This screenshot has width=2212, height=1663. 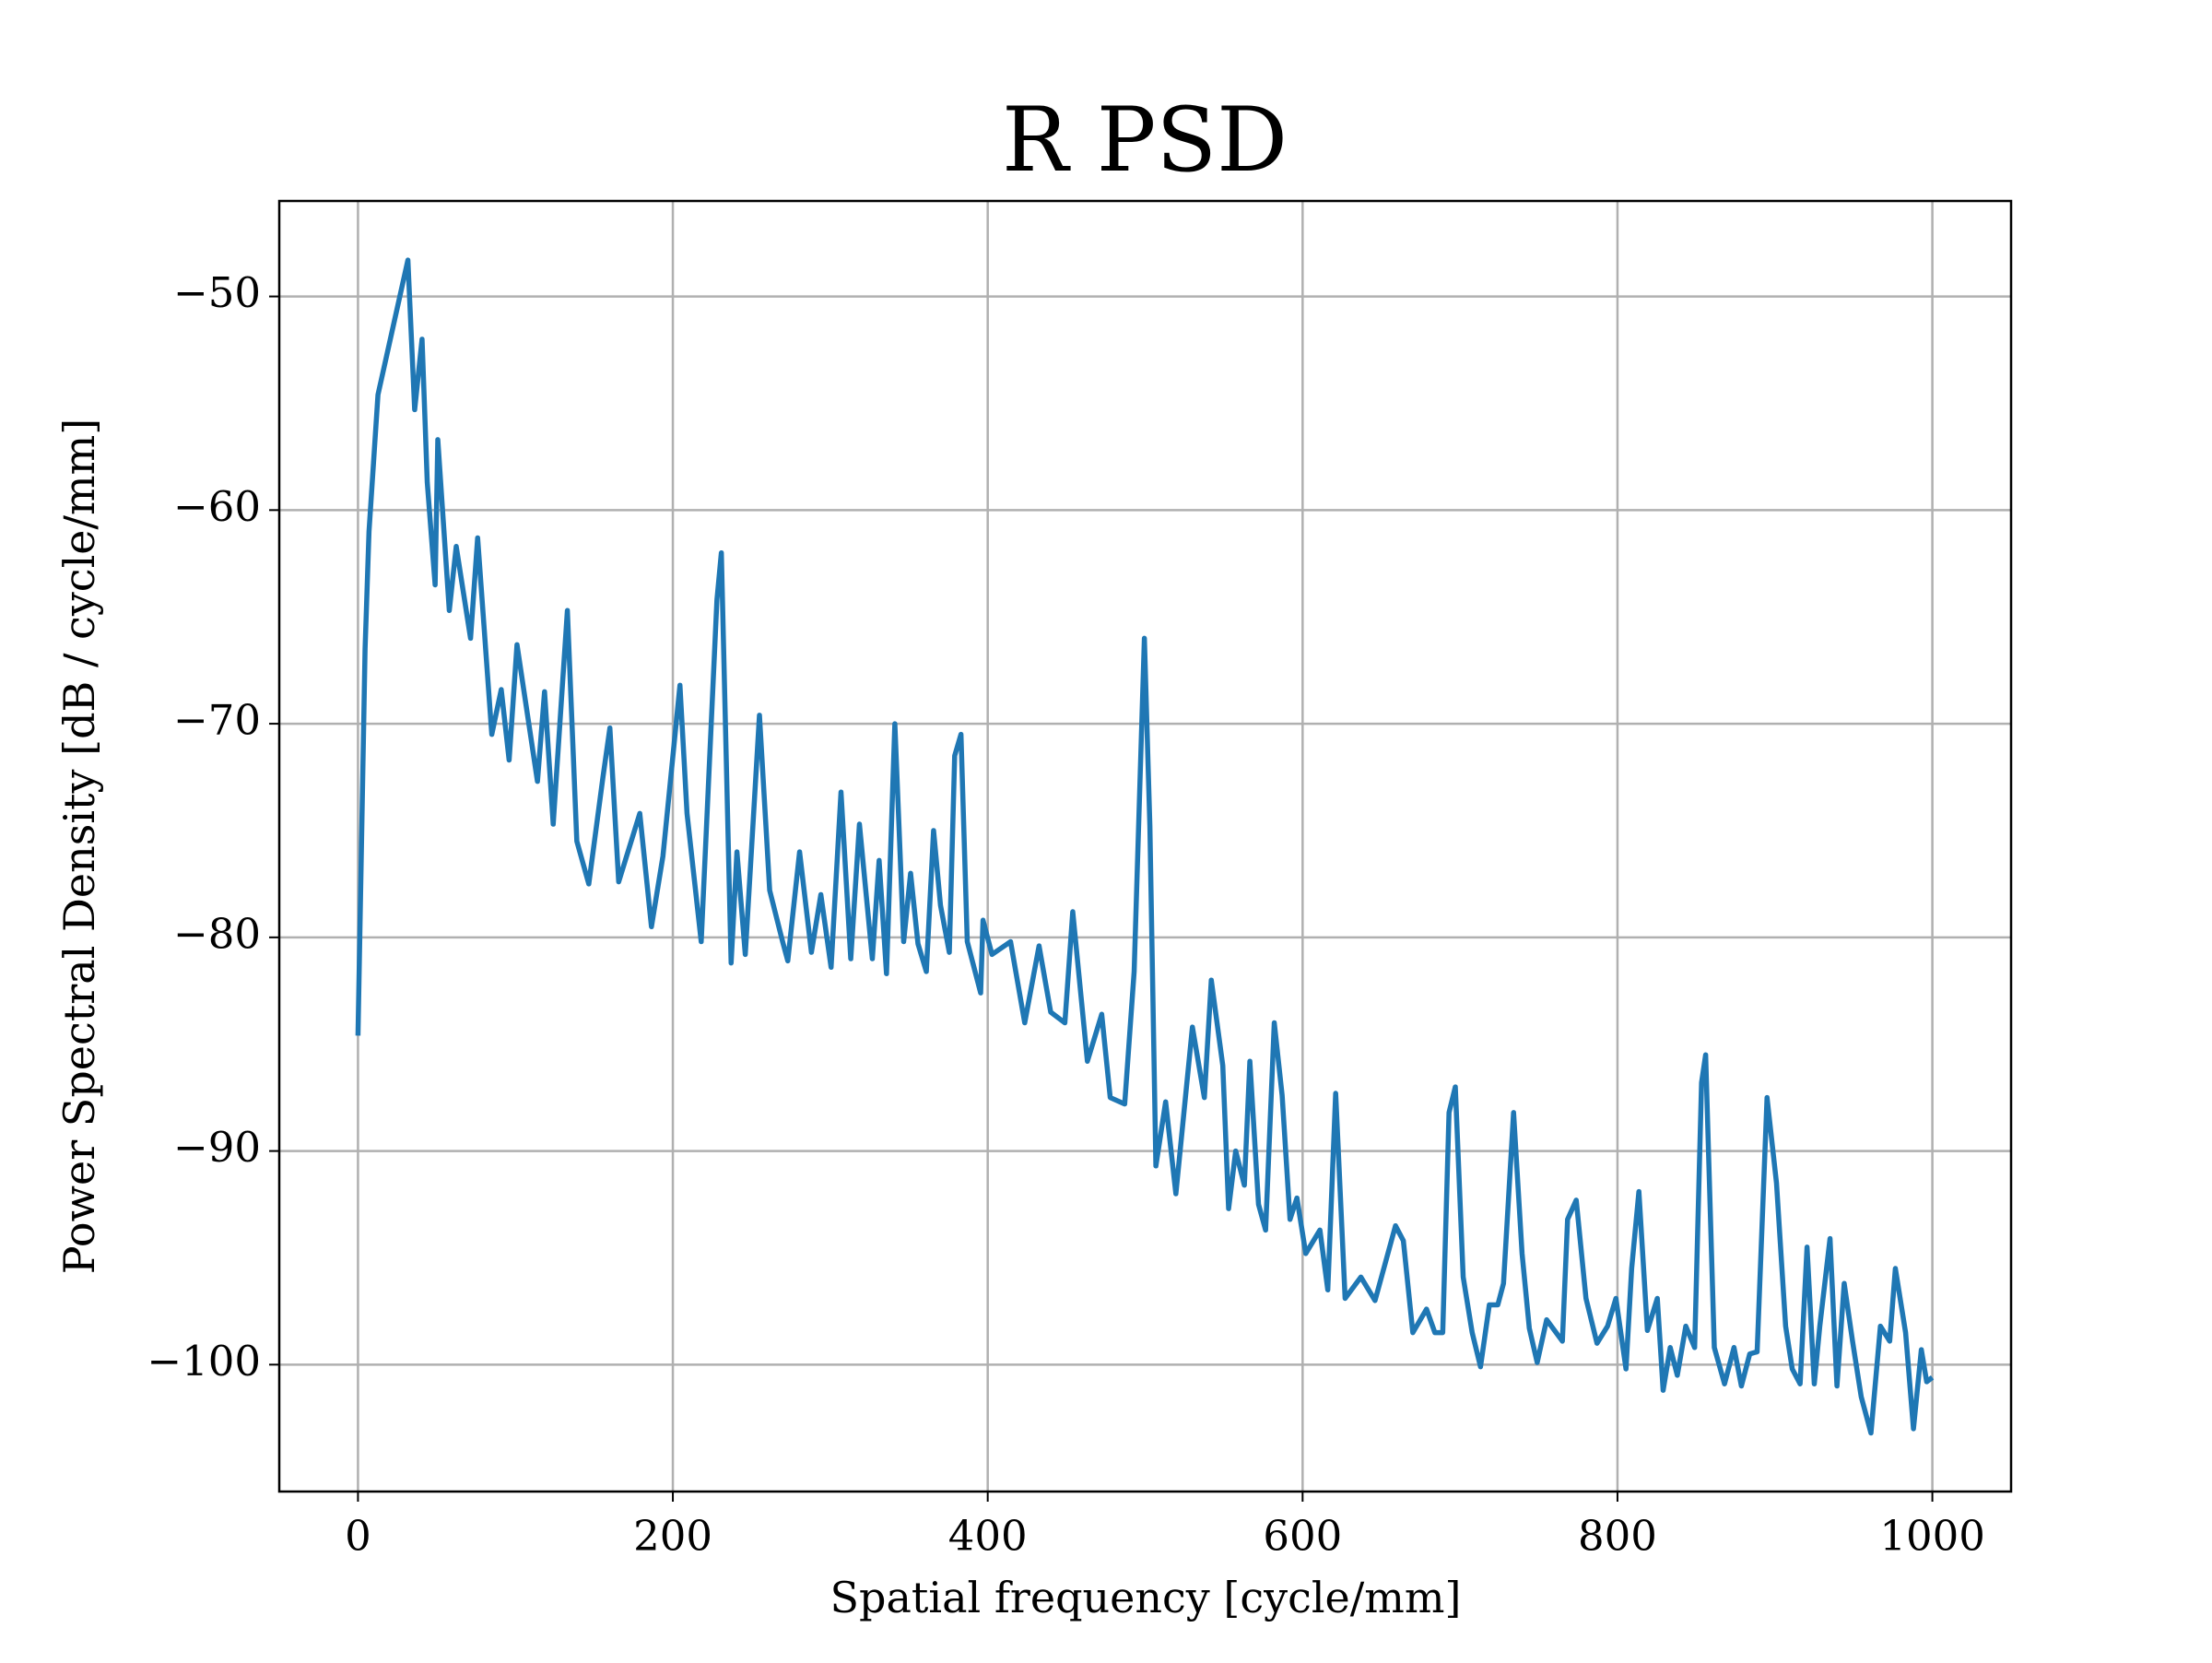 What do you see at coordinates (1932, 1536) in the screenshot?
I see `x-tick-label: 1000` at bounding box center [1932, 1536].